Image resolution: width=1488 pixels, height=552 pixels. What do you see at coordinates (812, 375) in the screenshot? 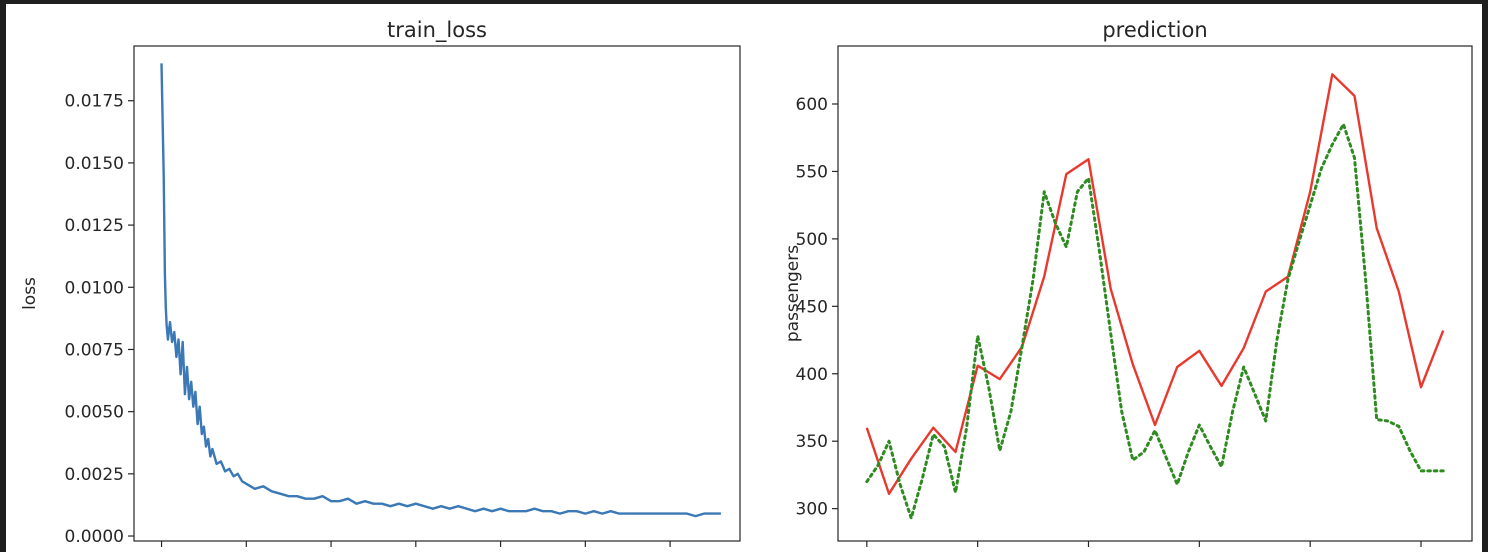
I see `y-tick-label: 400` at bounding box center [812, 375].